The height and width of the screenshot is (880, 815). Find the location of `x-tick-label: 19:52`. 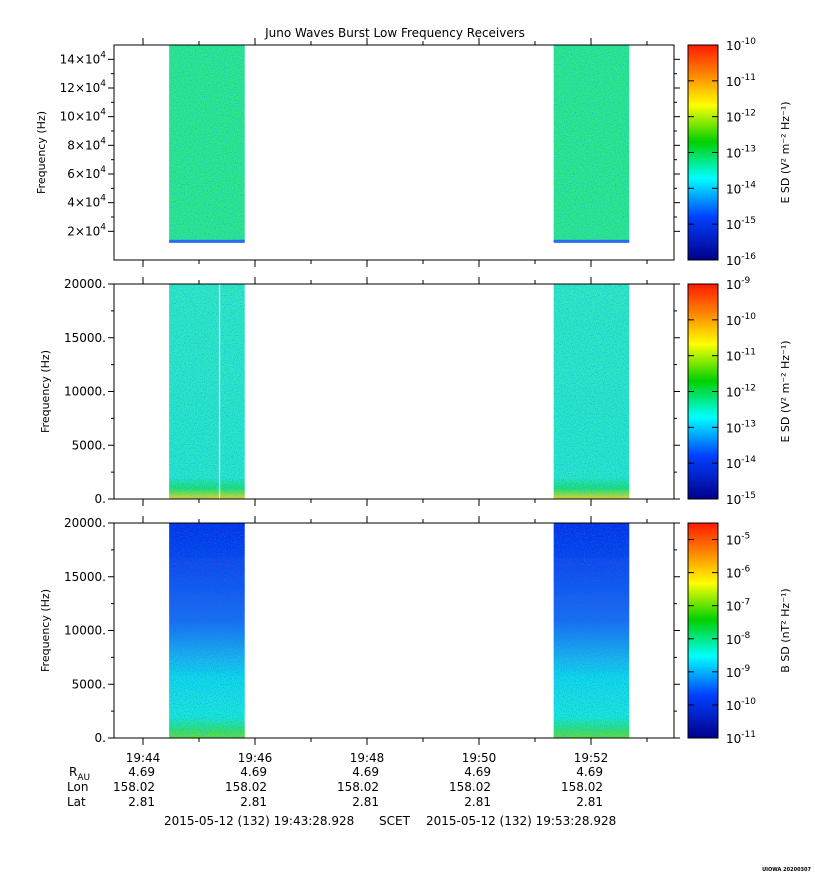

x-tick-label: 19:52 is located at coordinates (591, 758).